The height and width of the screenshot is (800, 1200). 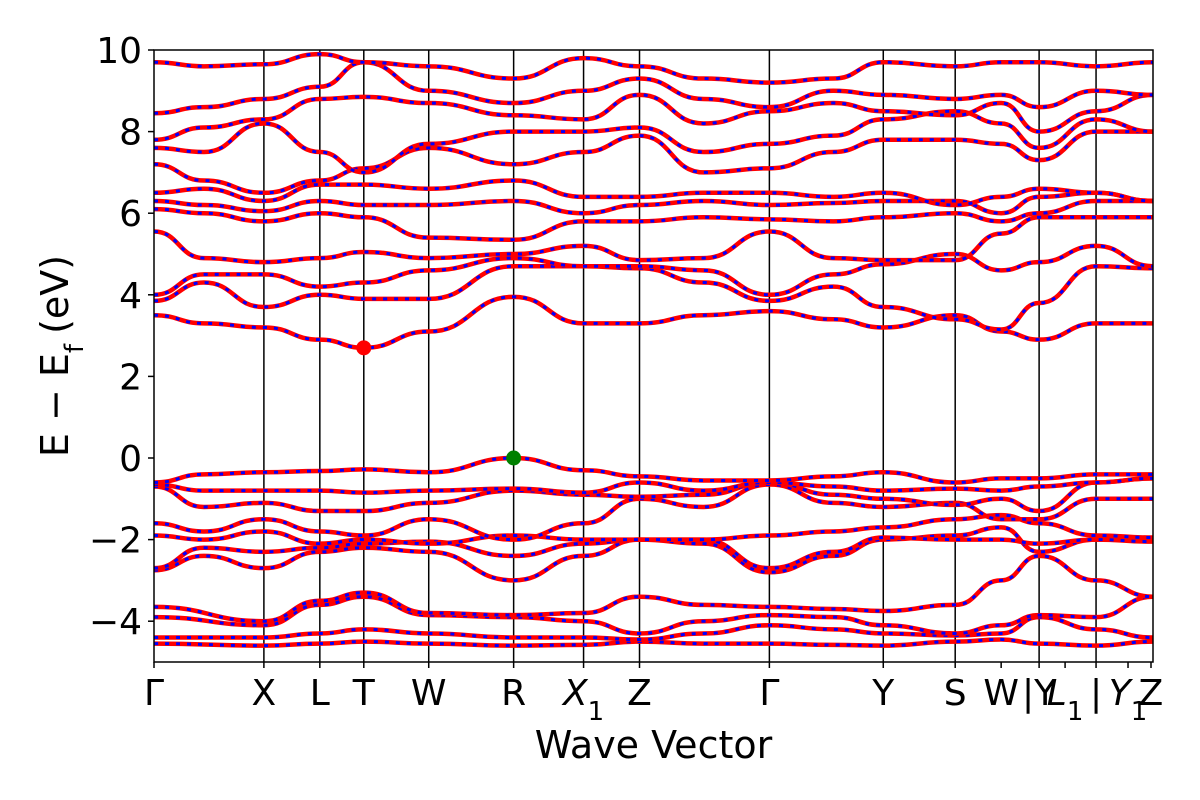 What do you see at coordinates (364, 693) in the screenshot?
I see `xtick-label-3: T` at bounding box center [364, 693].